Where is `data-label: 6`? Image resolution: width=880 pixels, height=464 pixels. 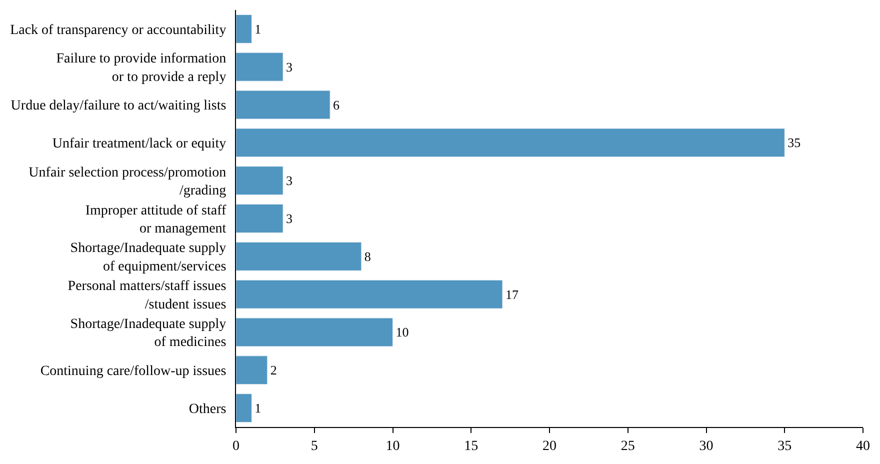 data-label: 6 is located at coordinates (336, 104).